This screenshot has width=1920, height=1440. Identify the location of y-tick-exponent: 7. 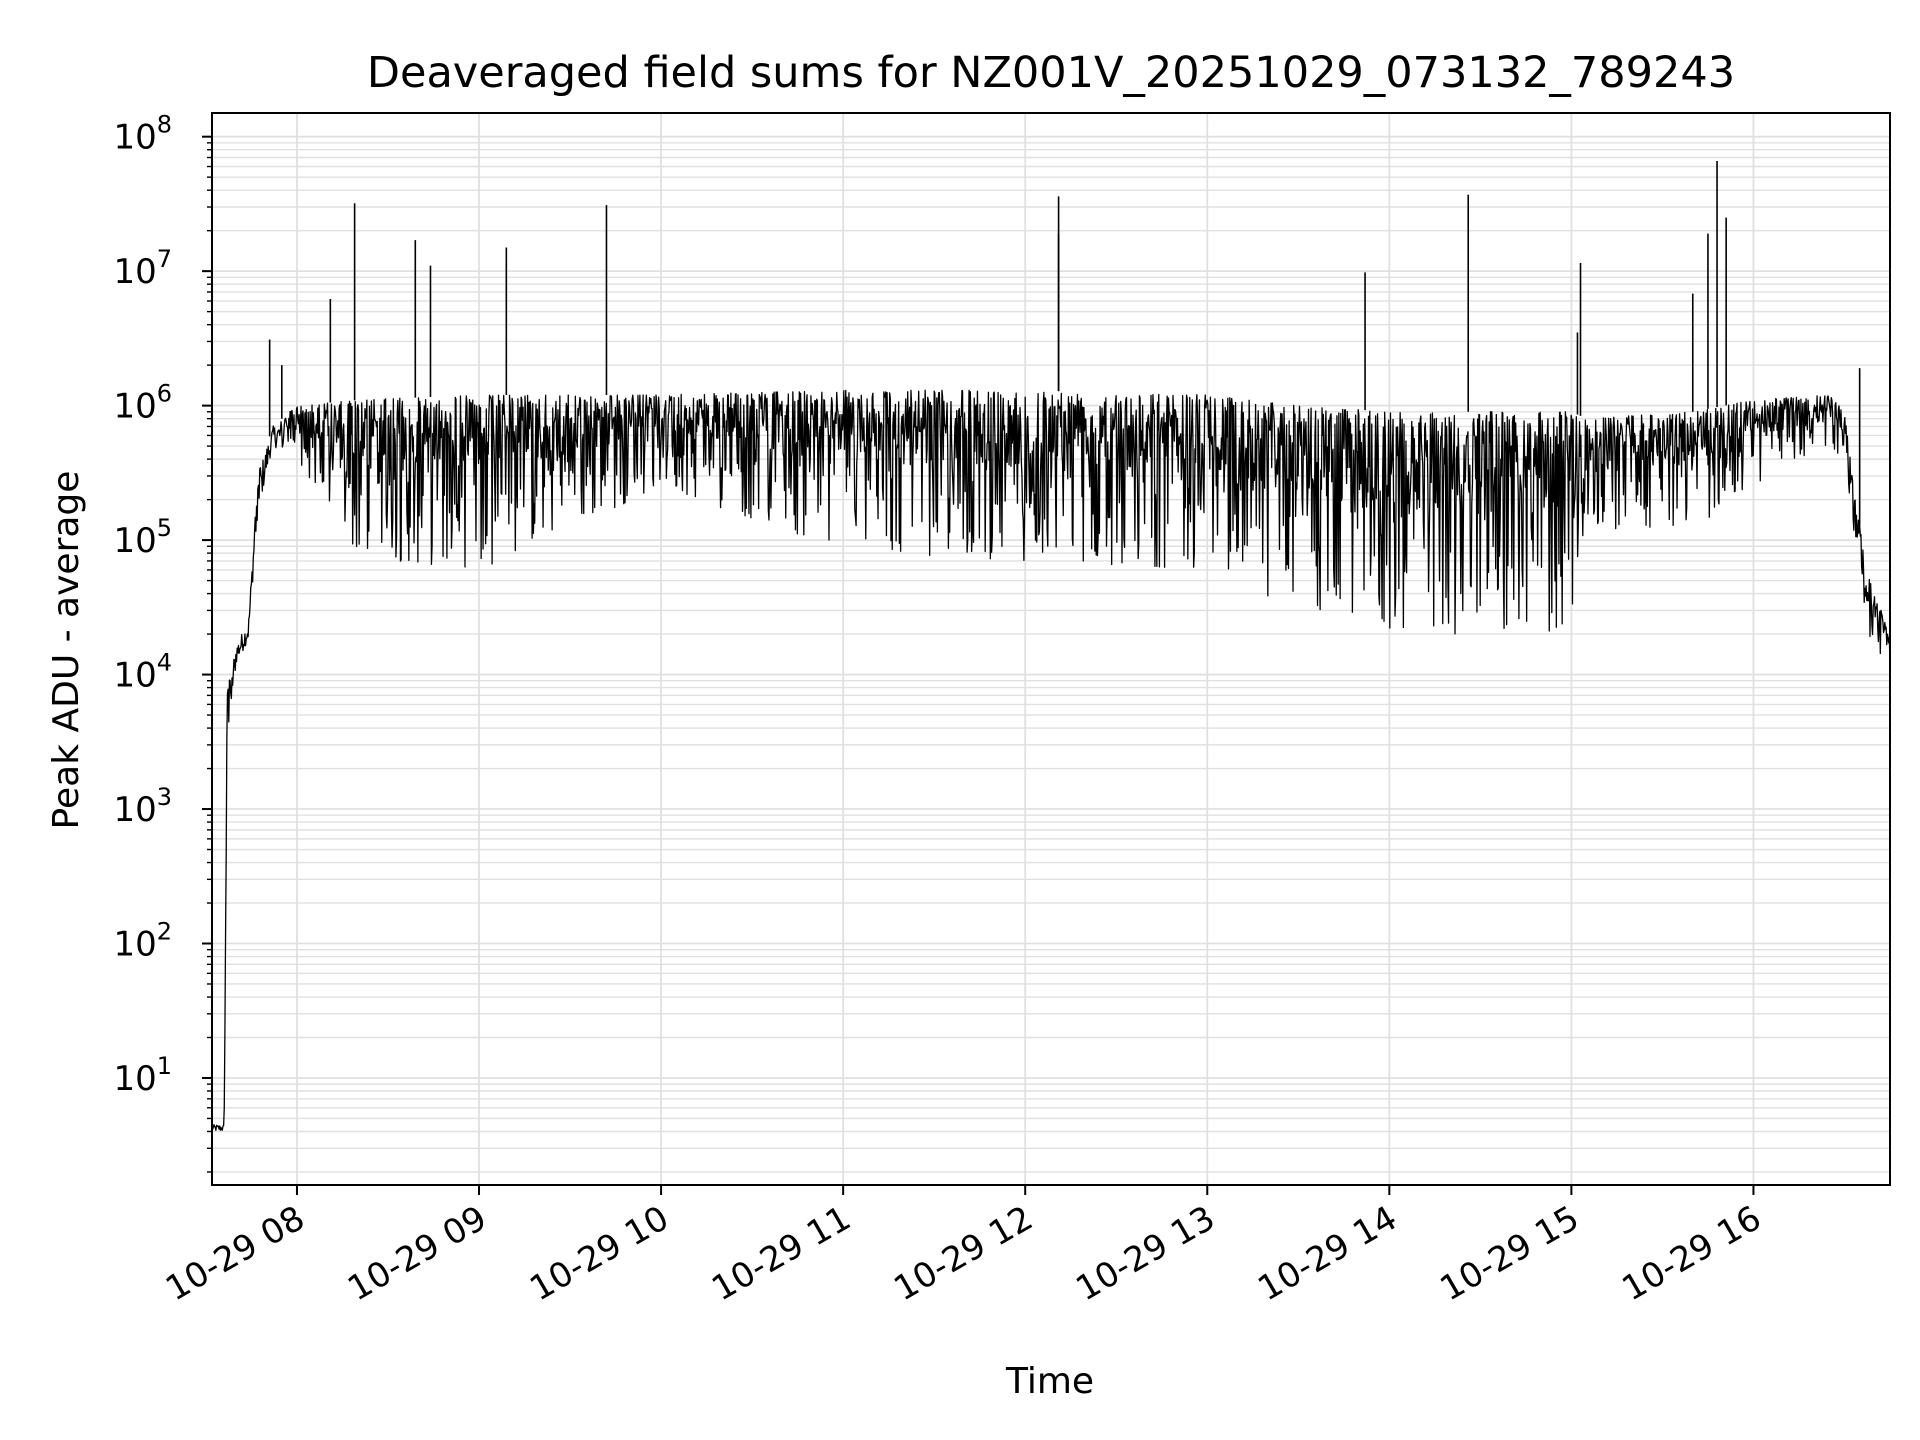
(164, 259).